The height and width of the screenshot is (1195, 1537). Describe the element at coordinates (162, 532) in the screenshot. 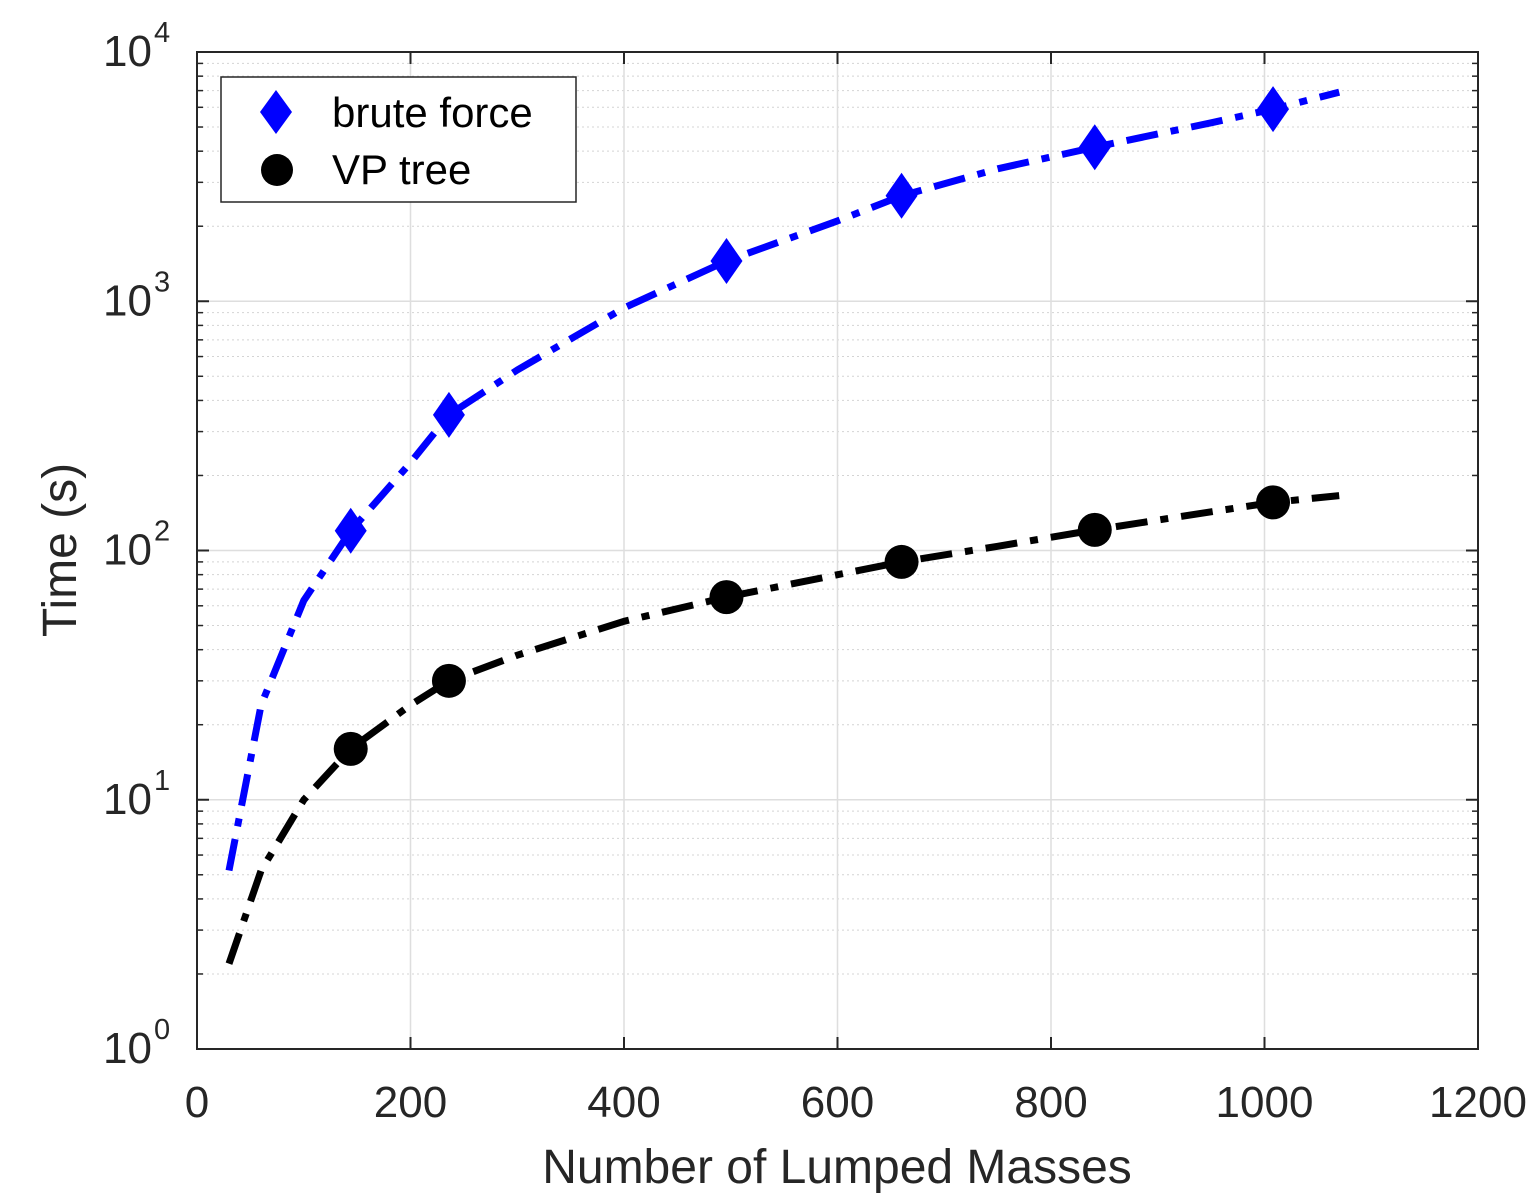

I see `y-tick-exponent: 2` at that location.